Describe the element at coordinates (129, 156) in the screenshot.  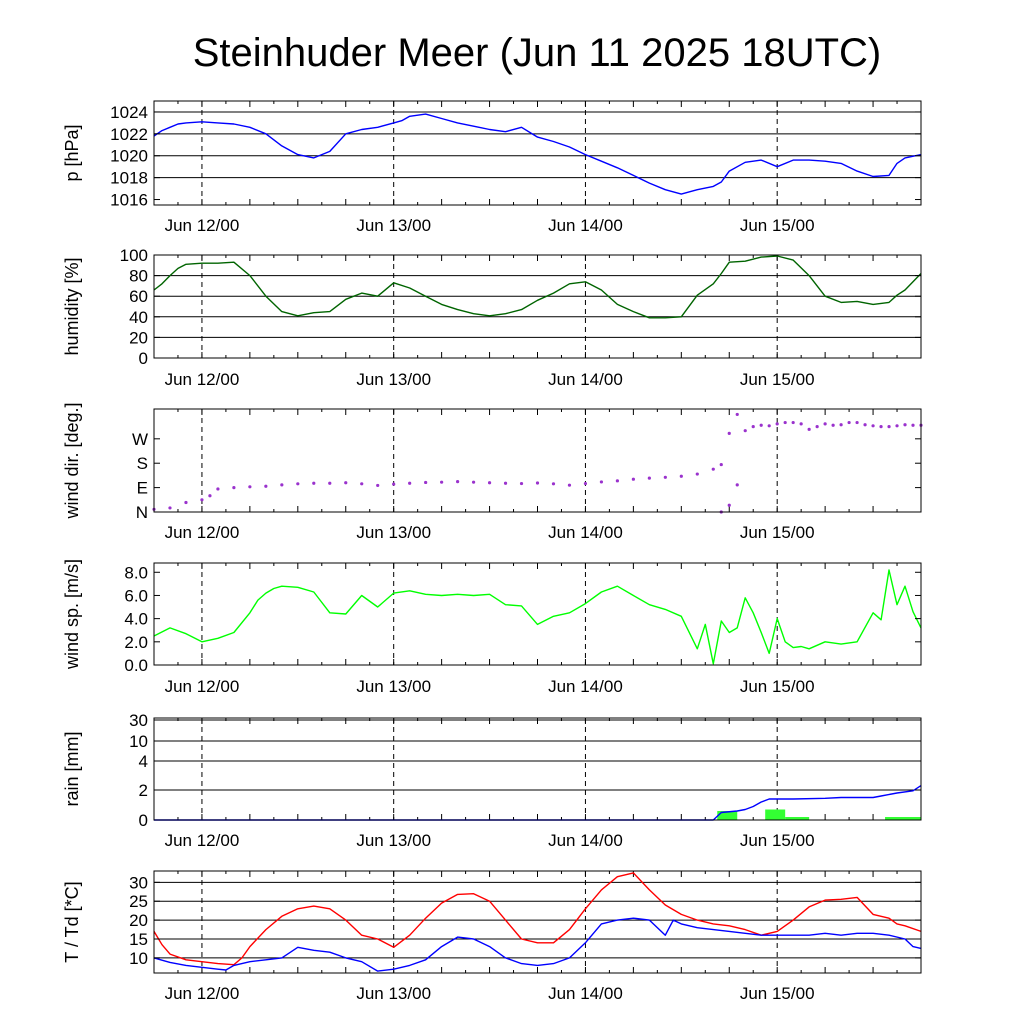
I see `y-tick-label: 1020` at that location.